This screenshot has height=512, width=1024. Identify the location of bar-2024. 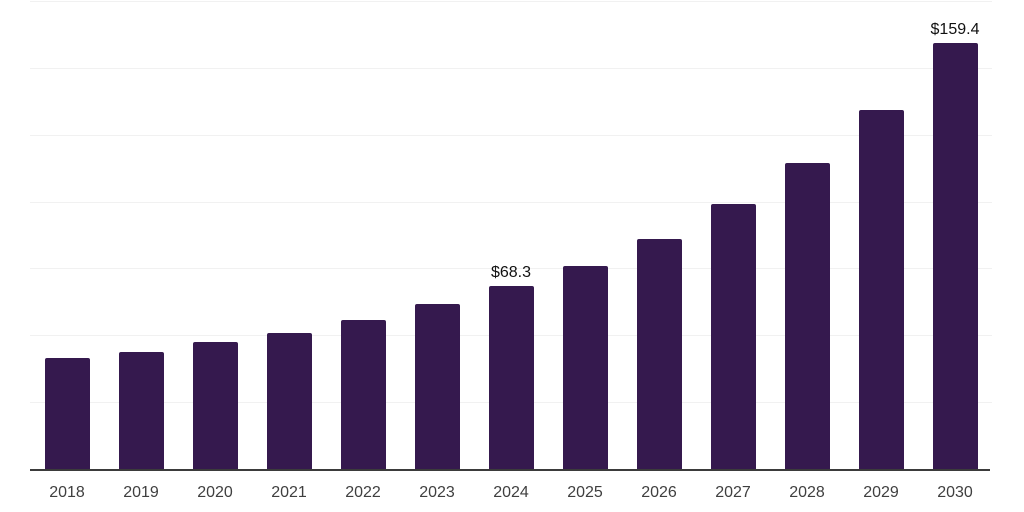
(511, 377).